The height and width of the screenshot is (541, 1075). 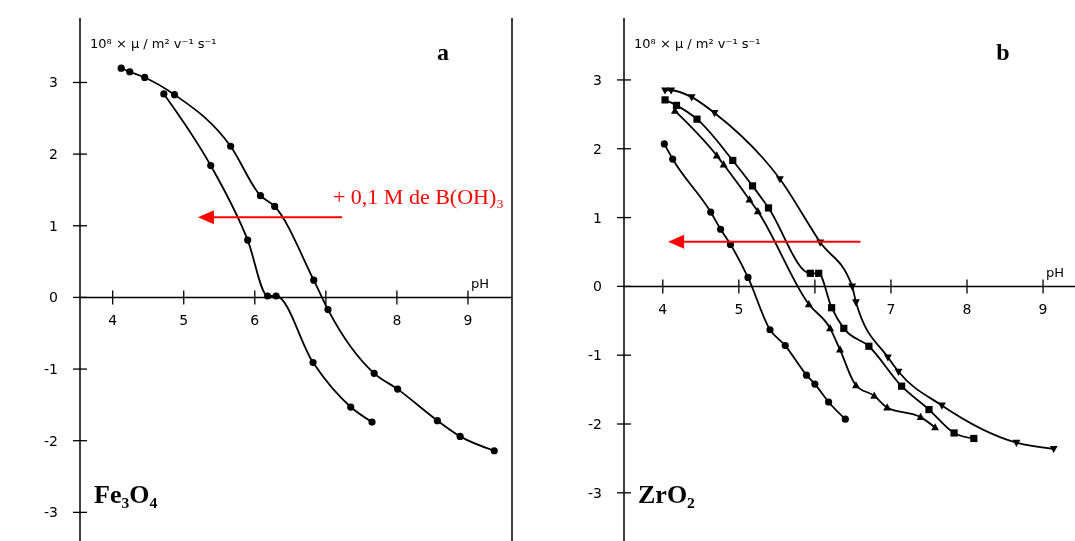 What do you see at coordinates (442, 52) in the screenshot?
I see `annotation: a` at bounding box center [442, 52].